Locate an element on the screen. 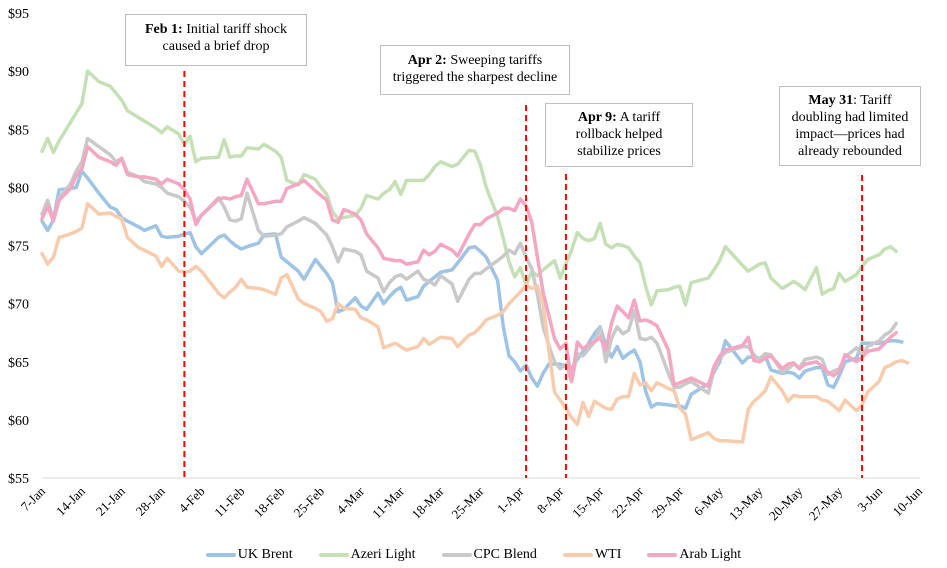 The width and height of the screenshot is (947, 568). x-tick-label: 4-Feb is located at coordinates (192, 500).